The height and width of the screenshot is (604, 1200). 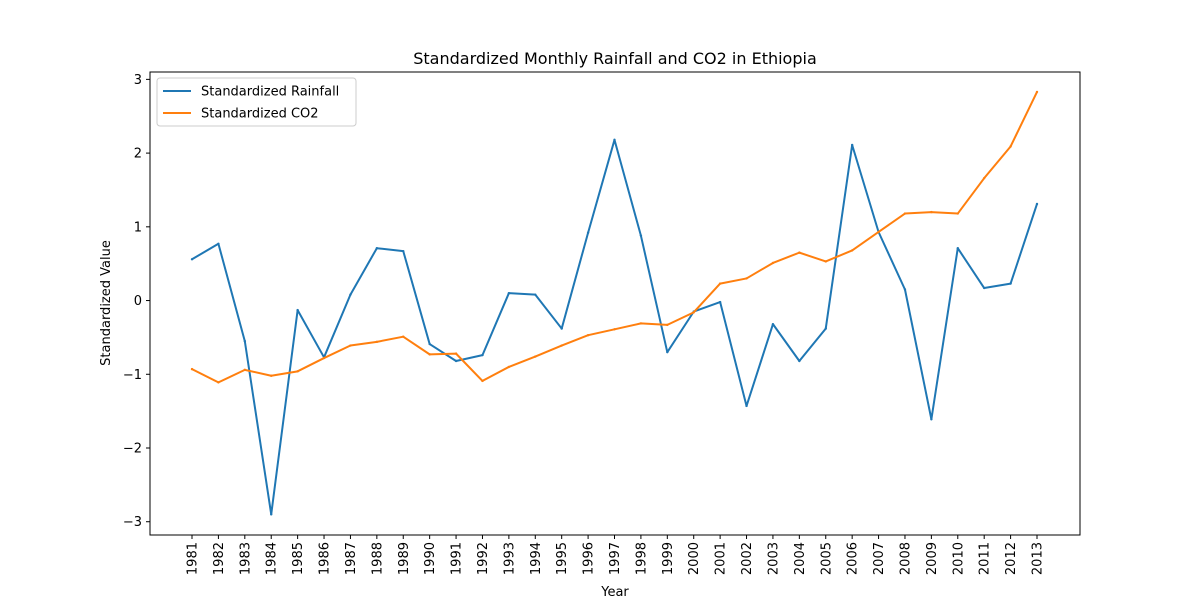 I want to click on y-tick-label: −2, so click(x=132, y=449).